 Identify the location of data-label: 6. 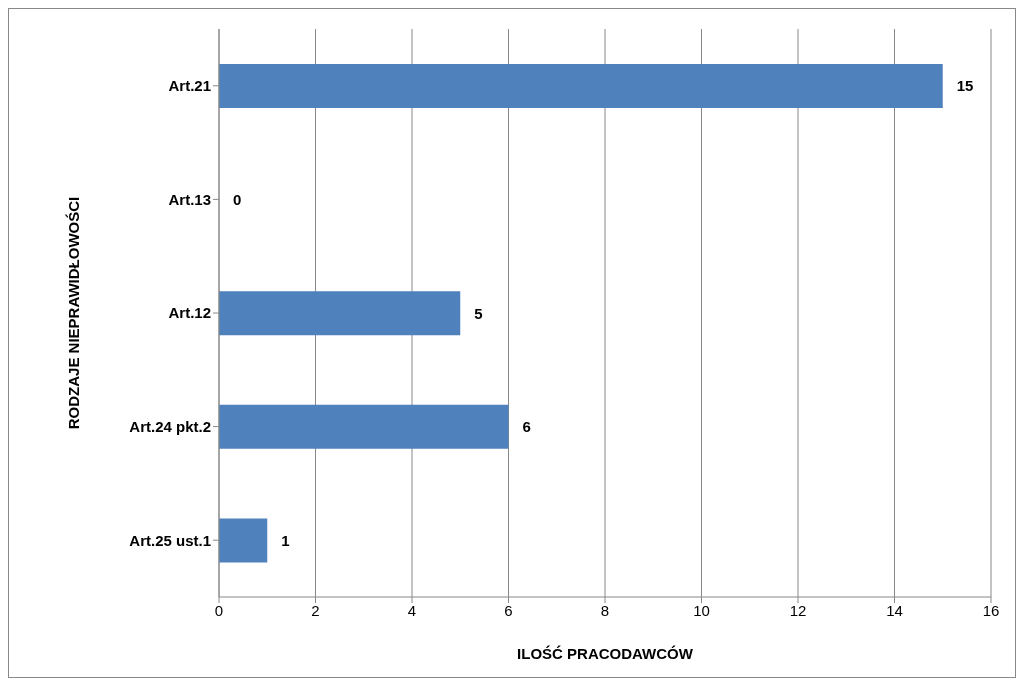
(526, 427).